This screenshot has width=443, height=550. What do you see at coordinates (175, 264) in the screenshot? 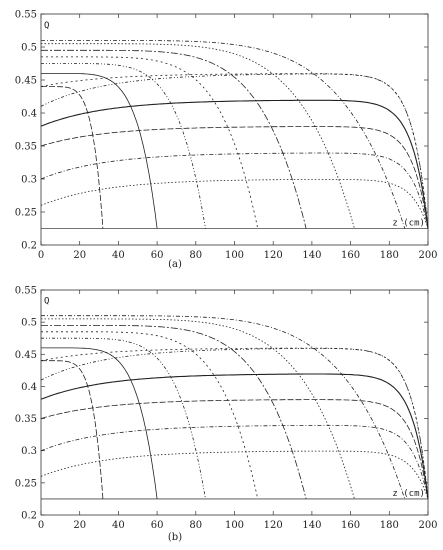
I see `panel-label: (a)` at bounding box center [175, 264].